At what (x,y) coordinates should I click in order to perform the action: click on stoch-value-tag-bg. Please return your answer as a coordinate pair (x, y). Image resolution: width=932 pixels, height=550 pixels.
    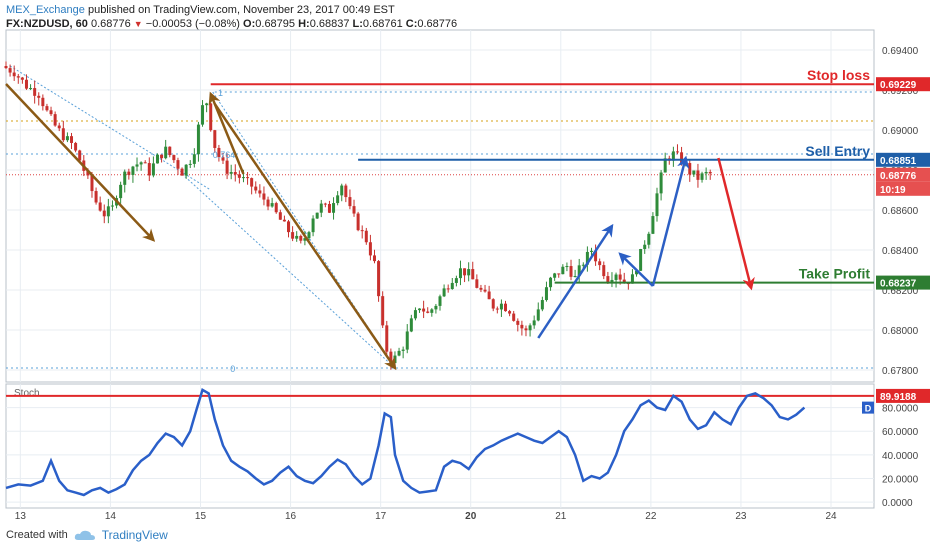
    Looking at the image, I should click on (903, 395).